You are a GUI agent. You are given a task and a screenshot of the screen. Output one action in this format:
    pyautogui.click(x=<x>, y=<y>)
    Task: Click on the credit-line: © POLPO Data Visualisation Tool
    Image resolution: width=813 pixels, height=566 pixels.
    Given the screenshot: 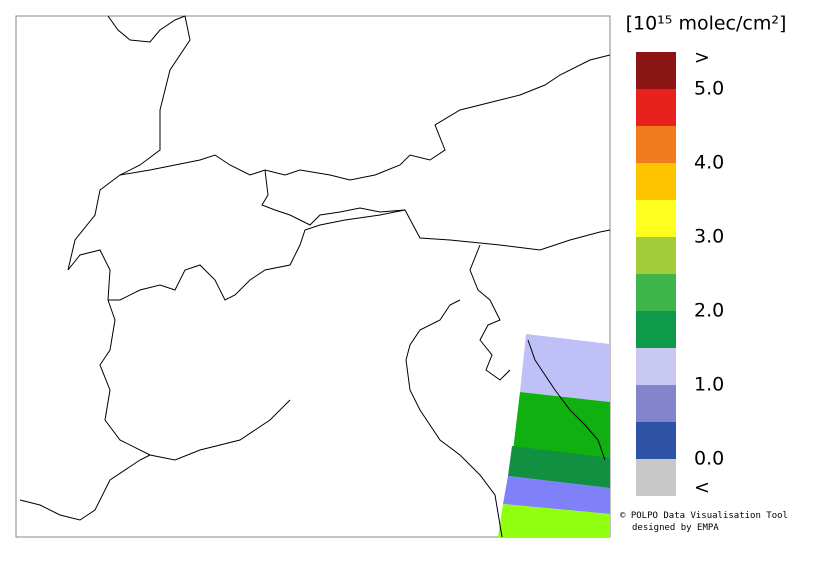 What is the action you would take?
    pyautogui.click(x=704, y=516)
    